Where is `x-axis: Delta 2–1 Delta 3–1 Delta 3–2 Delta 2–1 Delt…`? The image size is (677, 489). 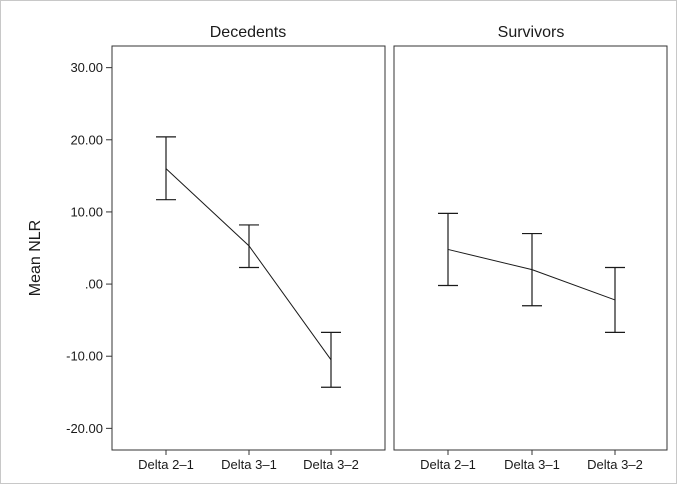
x-axis: Delta 2–1 Delta 3–1 Delta 3–2 Delta 2–1 Delt… is located at coordinates (390, 461).